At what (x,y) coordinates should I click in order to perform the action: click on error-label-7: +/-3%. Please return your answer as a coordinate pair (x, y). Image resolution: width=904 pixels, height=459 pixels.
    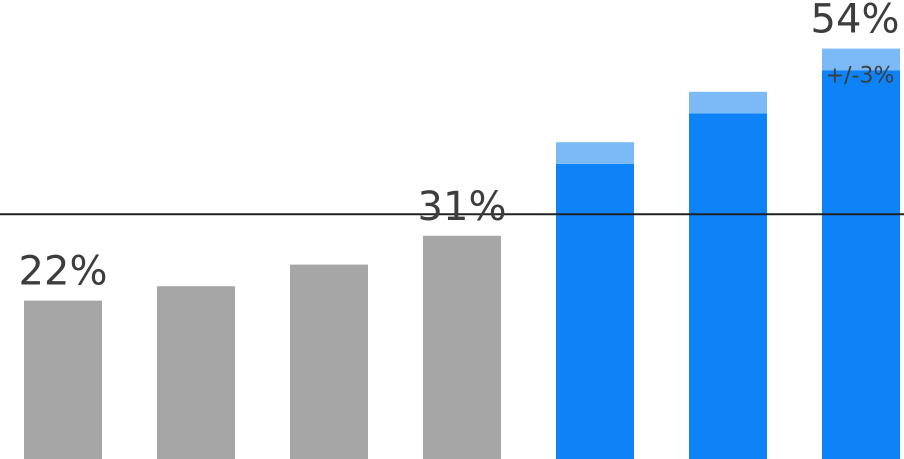
    Looking at the image, I should click on (860, 76).